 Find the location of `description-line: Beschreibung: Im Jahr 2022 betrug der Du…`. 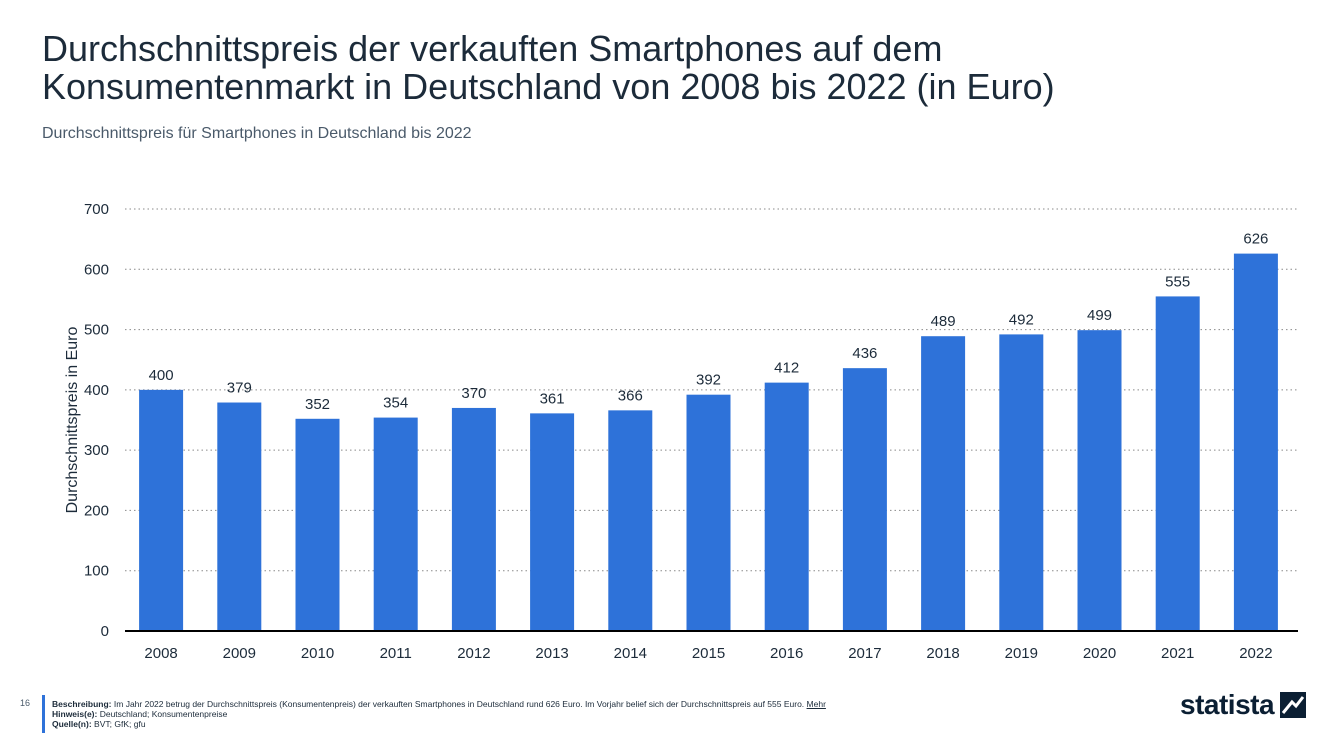

description-line: Beschreibung: Im Jahr 2022 betrug der Du… is located at coordinates (439, 704).